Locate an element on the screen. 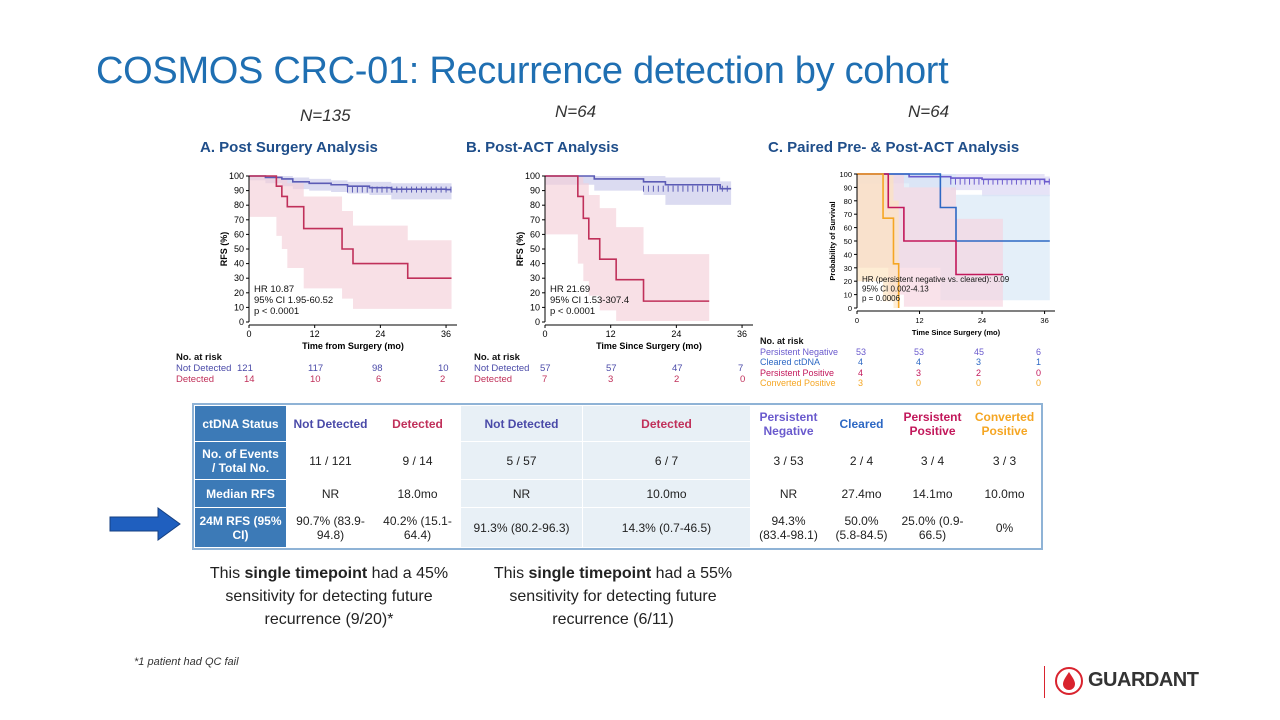 This screenshot has width=1280, height=720. guardant-logo: GUARDANT is located at coordinates (1125, 682).